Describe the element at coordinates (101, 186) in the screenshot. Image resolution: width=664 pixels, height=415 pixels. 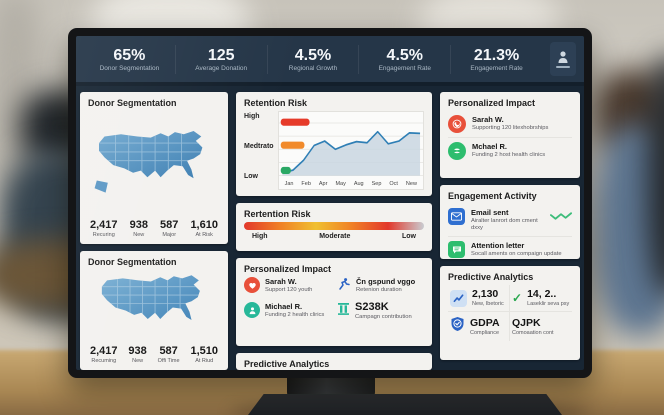
I see `alaska-shape` at that location.